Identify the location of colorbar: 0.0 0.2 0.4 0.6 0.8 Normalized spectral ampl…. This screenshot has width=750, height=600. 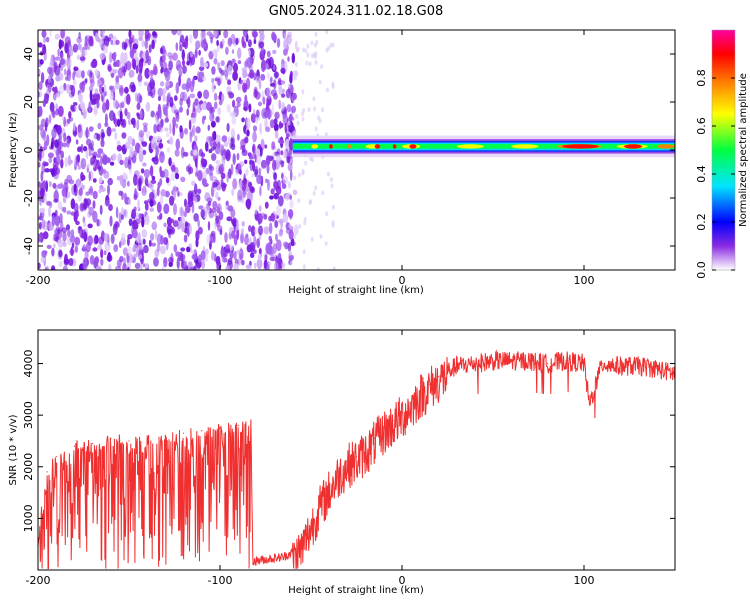
(722, 154).